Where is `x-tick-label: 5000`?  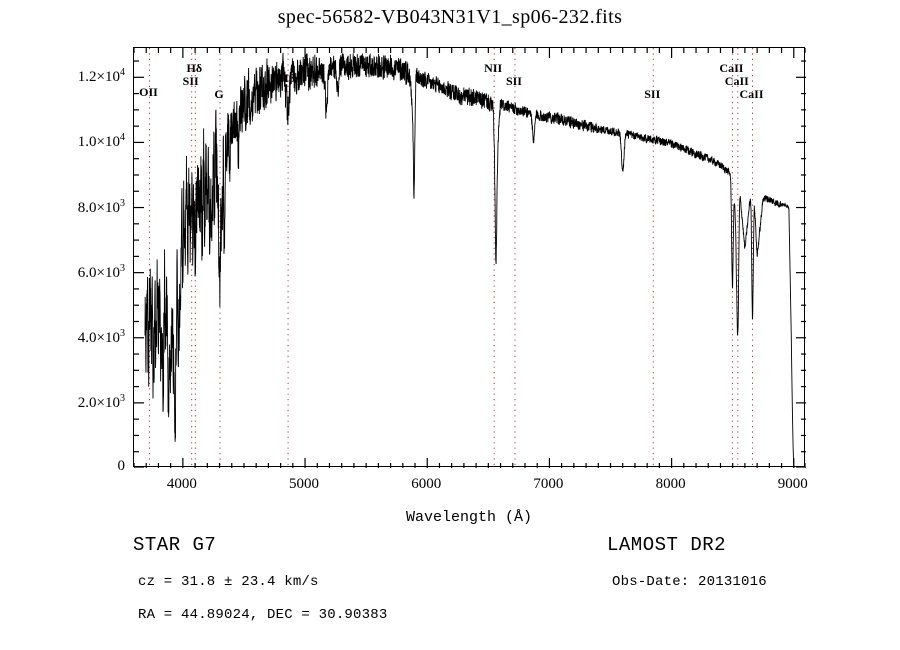
x-tick-label: 5000 is located at coordinates (304, 484).